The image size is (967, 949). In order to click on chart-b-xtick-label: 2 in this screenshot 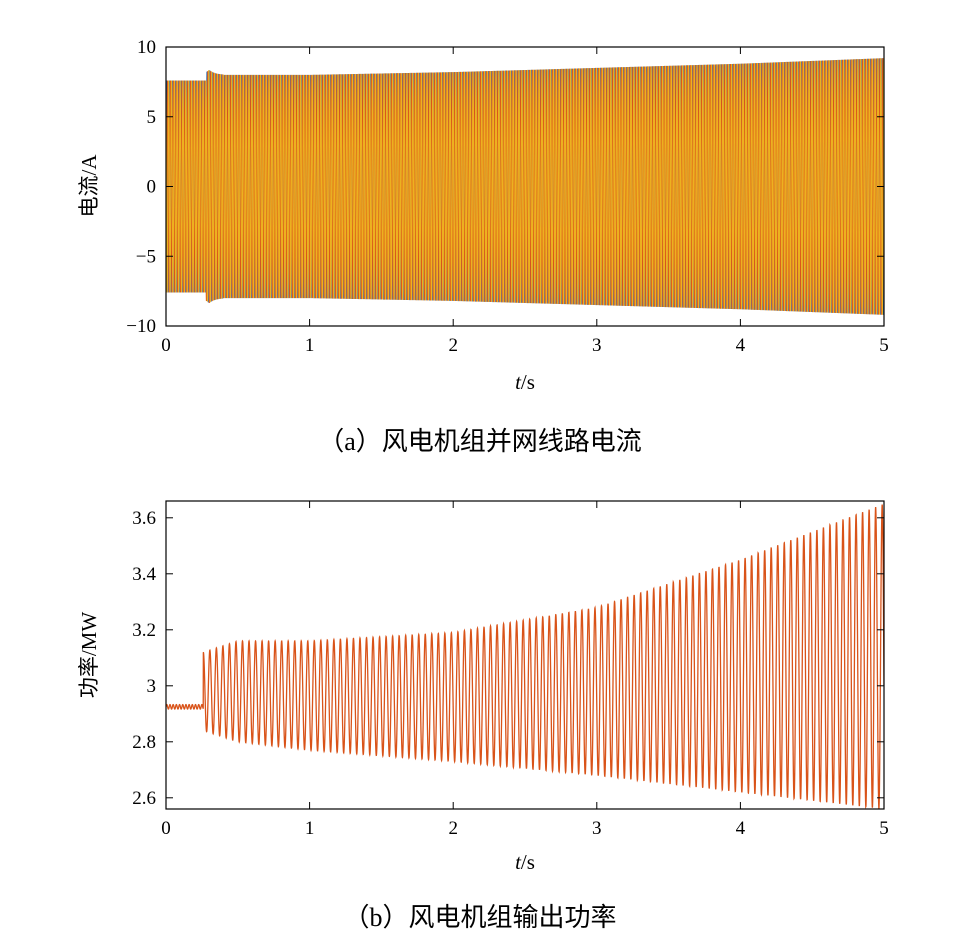, I will do `click(453, 828)`.